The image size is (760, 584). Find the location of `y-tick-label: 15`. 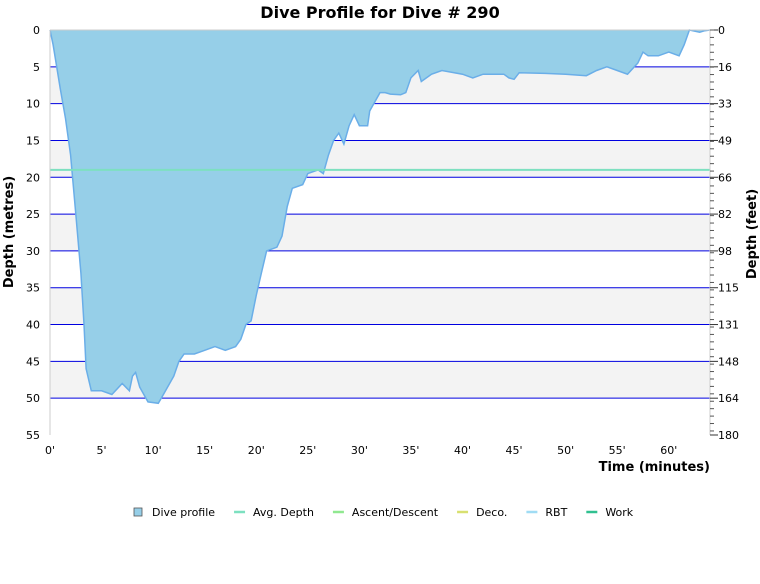

y-tick-label: 15 is located at coordinates (33, 140).